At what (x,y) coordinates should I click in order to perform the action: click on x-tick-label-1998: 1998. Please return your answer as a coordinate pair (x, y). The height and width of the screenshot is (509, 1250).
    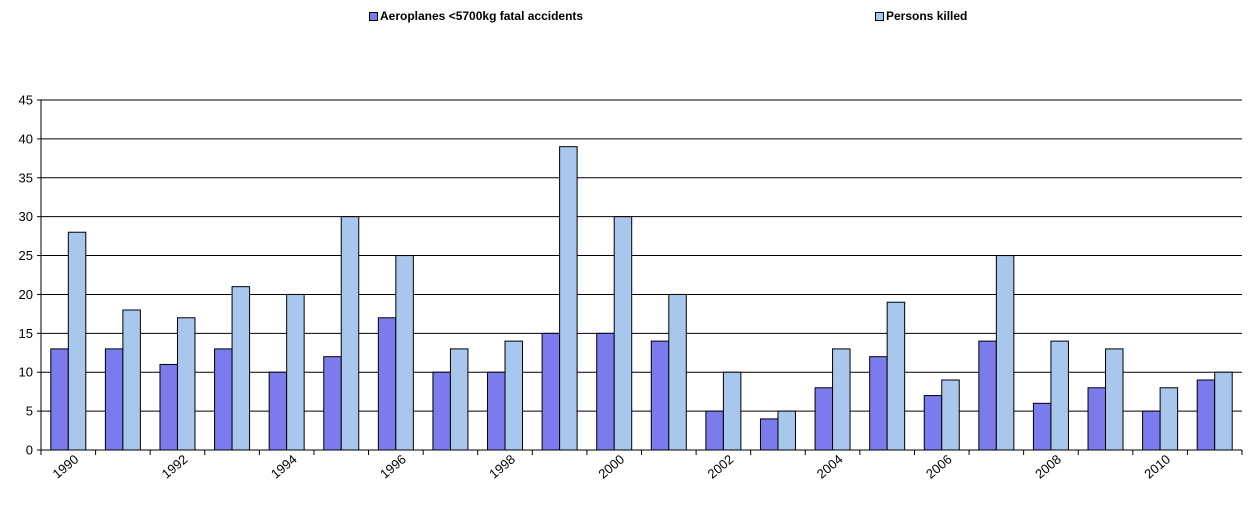
    Looking at the image, I should click on (502, 467).